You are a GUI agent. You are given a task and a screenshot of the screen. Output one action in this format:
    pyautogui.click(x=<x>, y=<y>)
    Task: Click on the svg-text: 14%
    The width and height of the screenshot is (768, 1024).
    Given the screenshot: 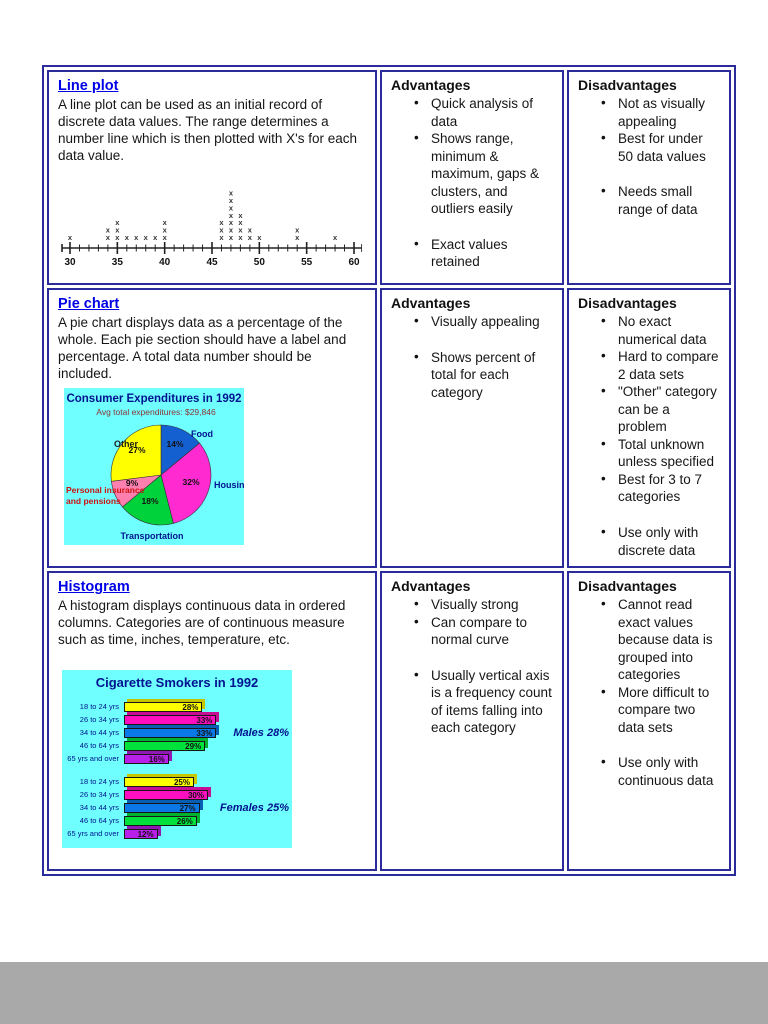 What is the action you would take?
    pyautogui.click(x=174, y=444)
    